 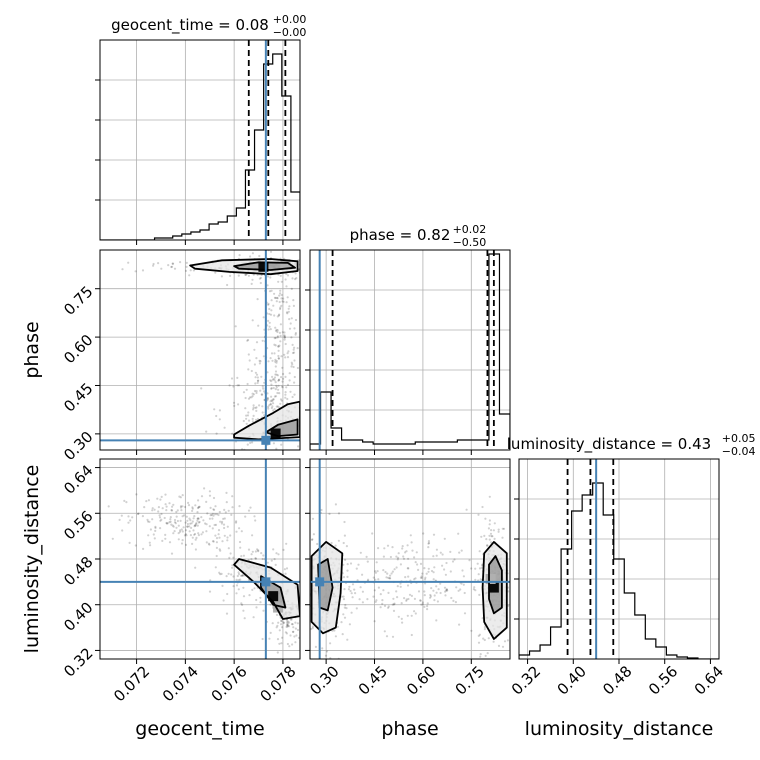 What do you see at coordinates (199, 729) in the screenshot?
I see `xaxis-label-geocent_time: geocent_time` at bounding box center [199, 729].